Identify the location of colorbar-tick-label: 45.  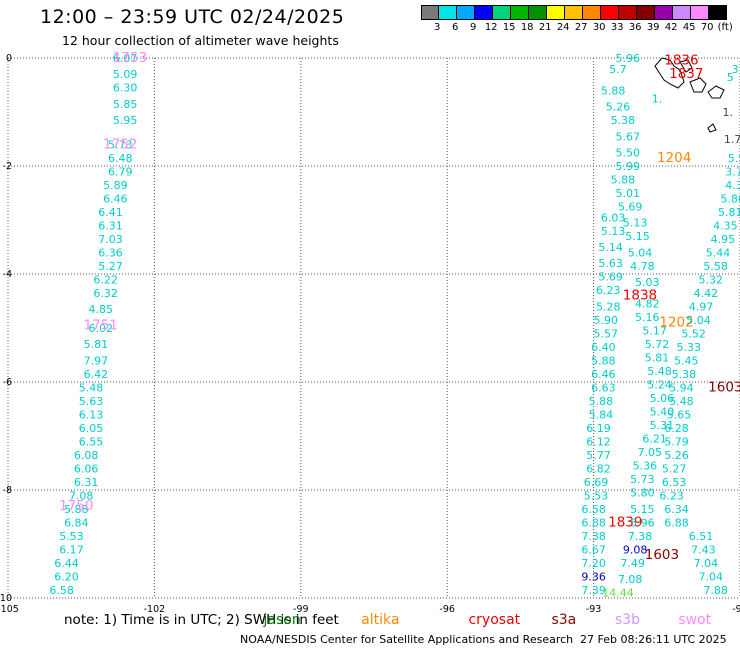
(689, 27).